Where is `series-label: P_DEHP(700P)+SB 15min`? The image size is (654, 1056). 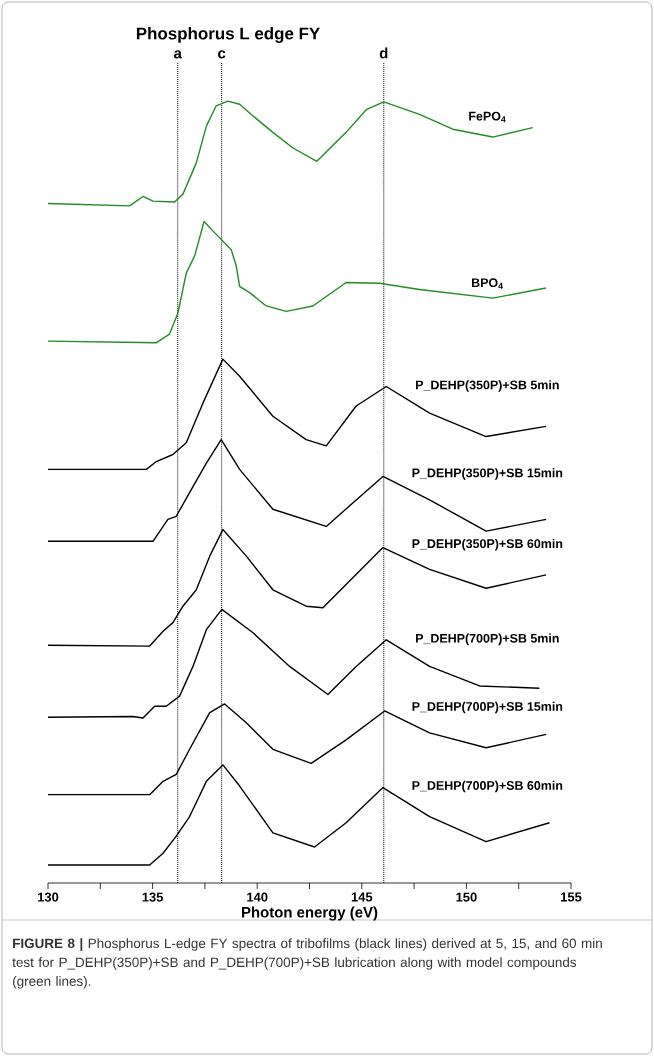
series-label: P_DEHP(700P)+SB 15min is located at coordinates (487, 707).